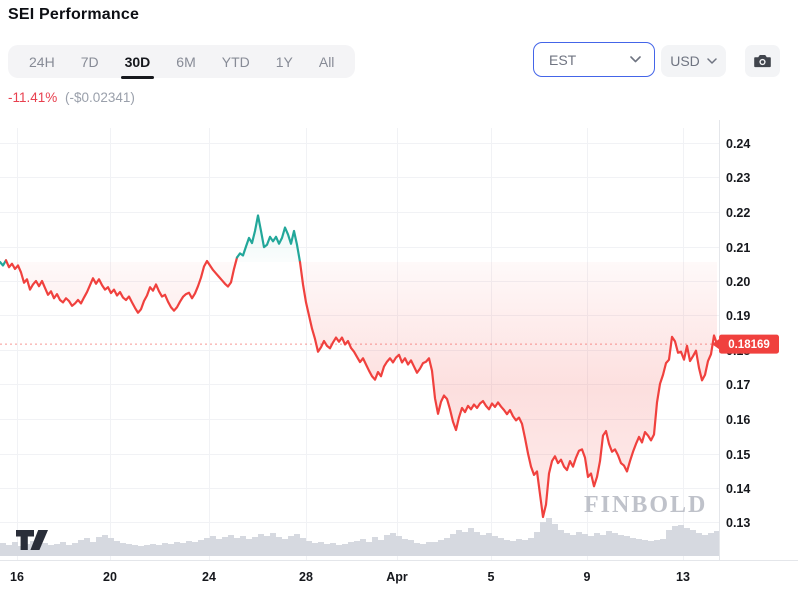  What do you see at coordinates (738, 282) in the screenshot?
I see `y-axis-label: 0.20` at bounding box center [738, 282].